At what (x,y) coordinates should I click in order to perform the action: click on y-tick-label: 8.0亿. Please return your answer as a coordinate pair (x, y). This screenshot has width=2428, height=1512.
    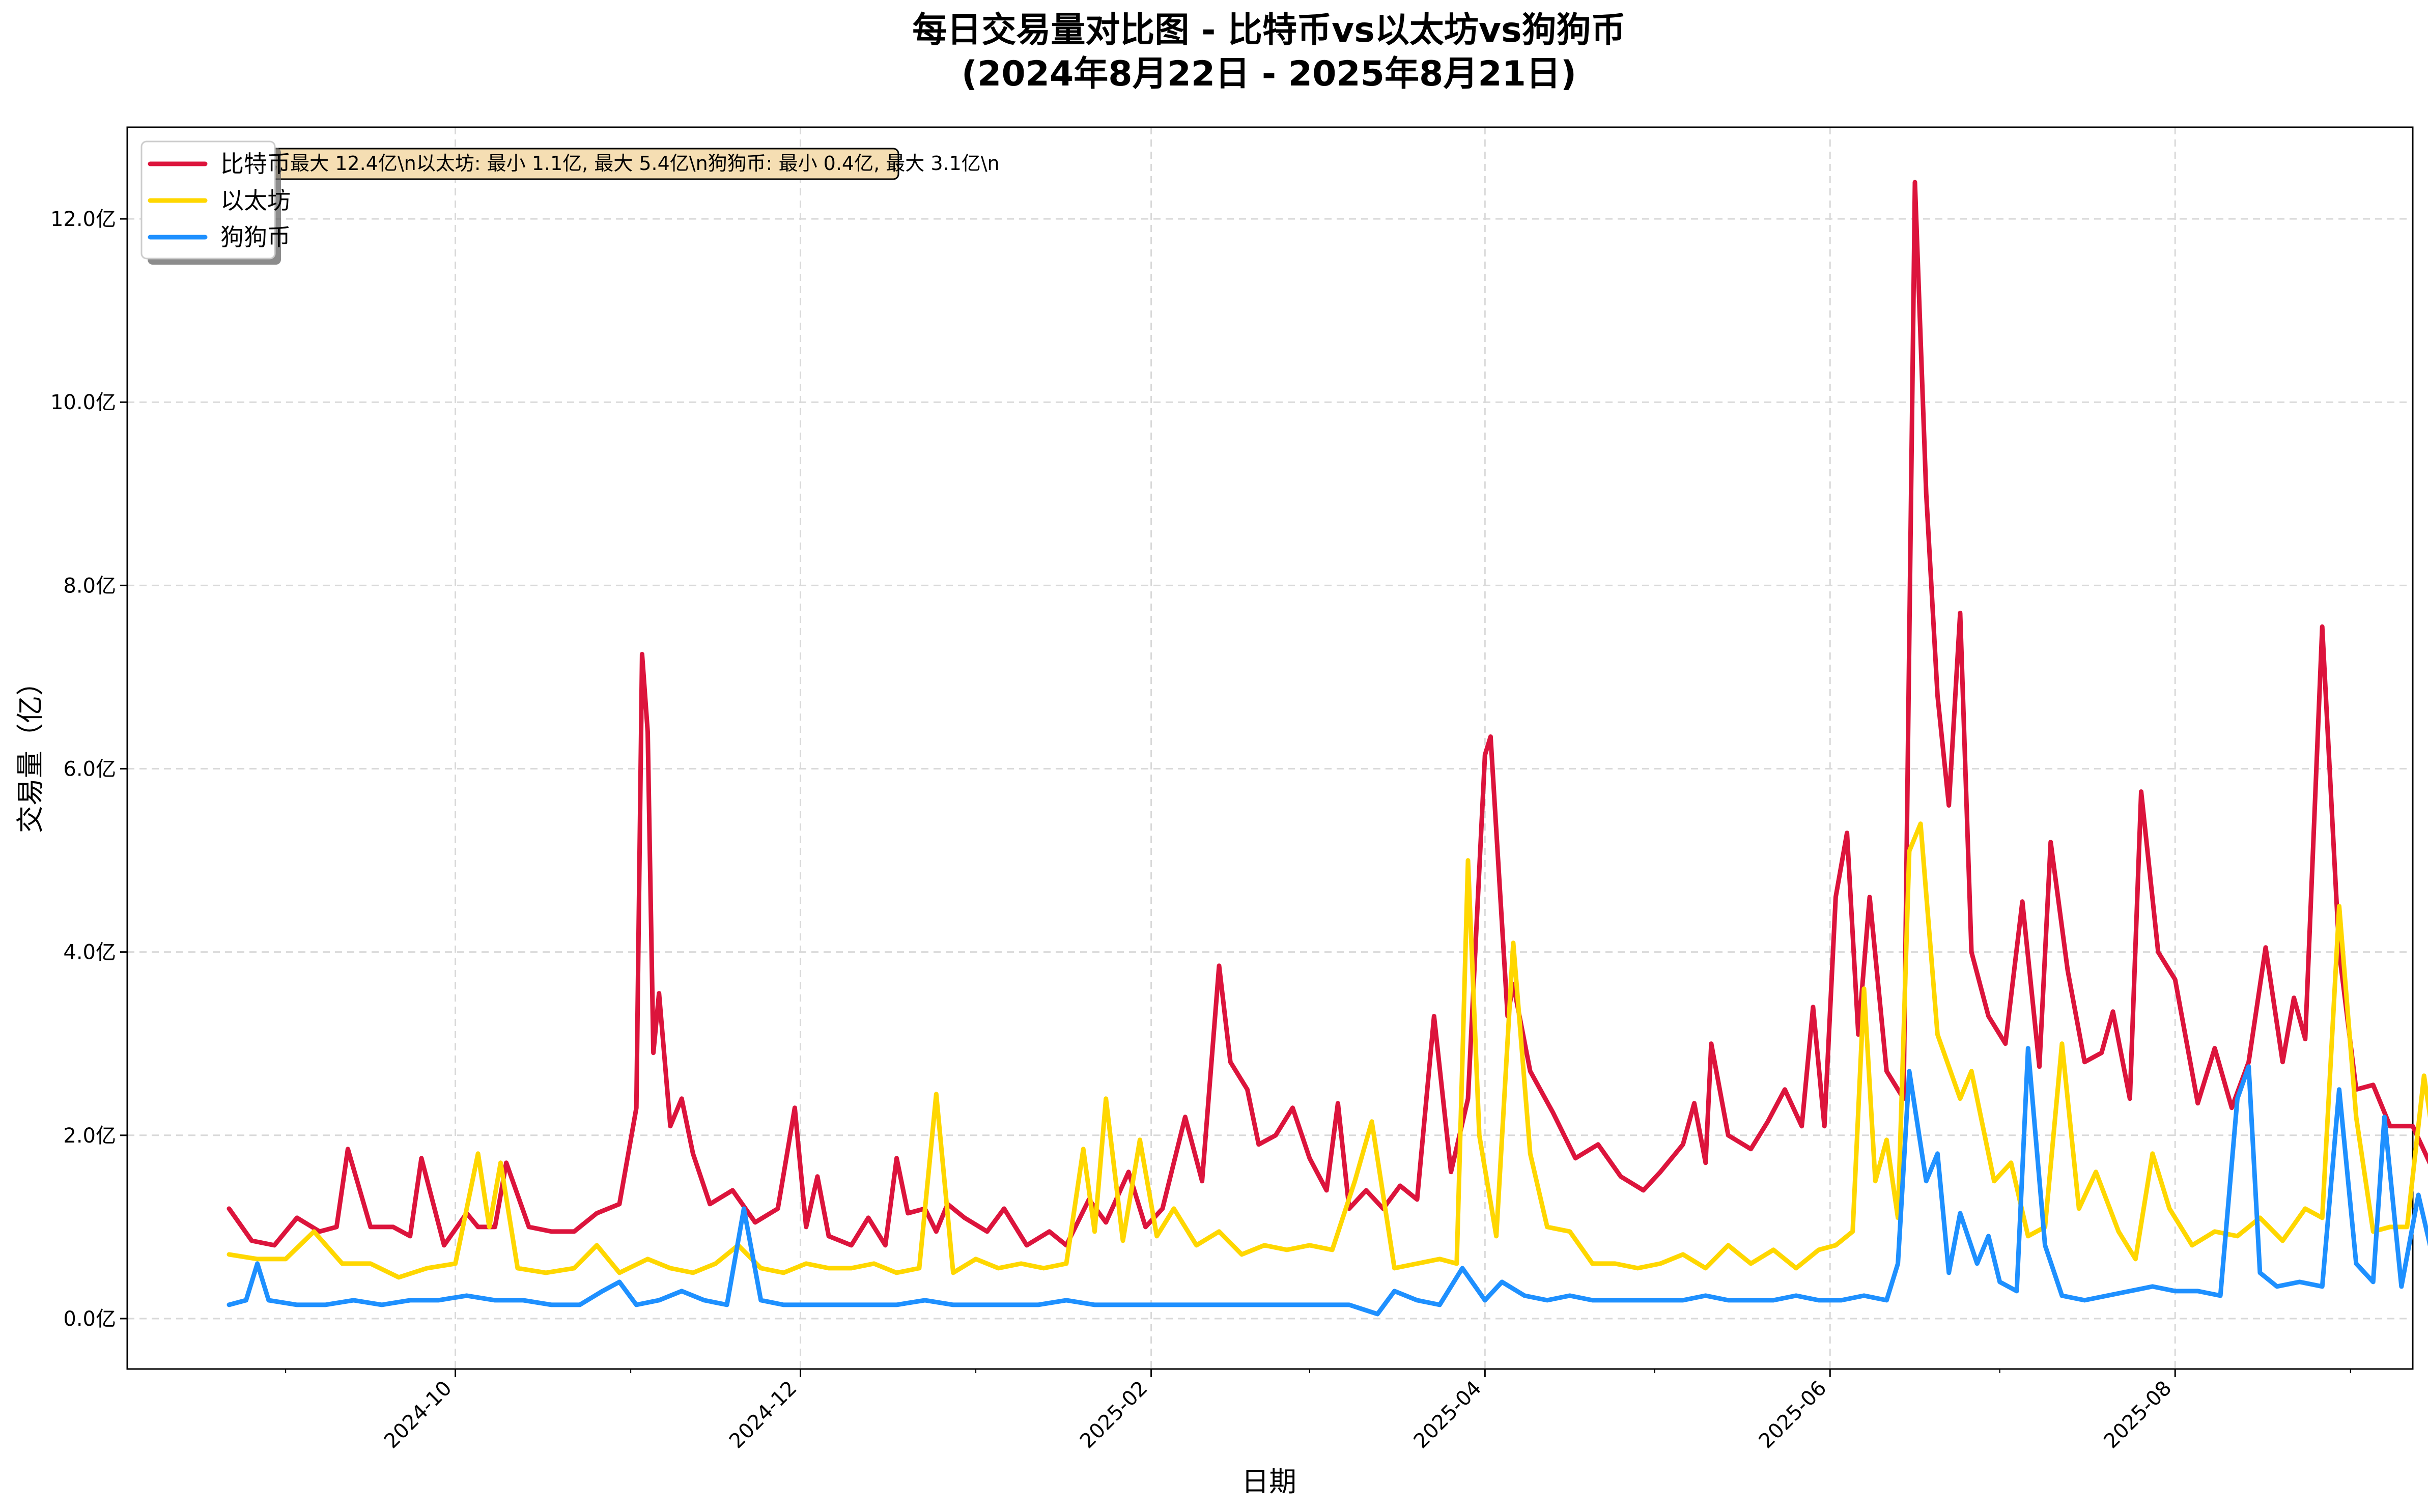
    Looking at the image, I should click on (89, 586).